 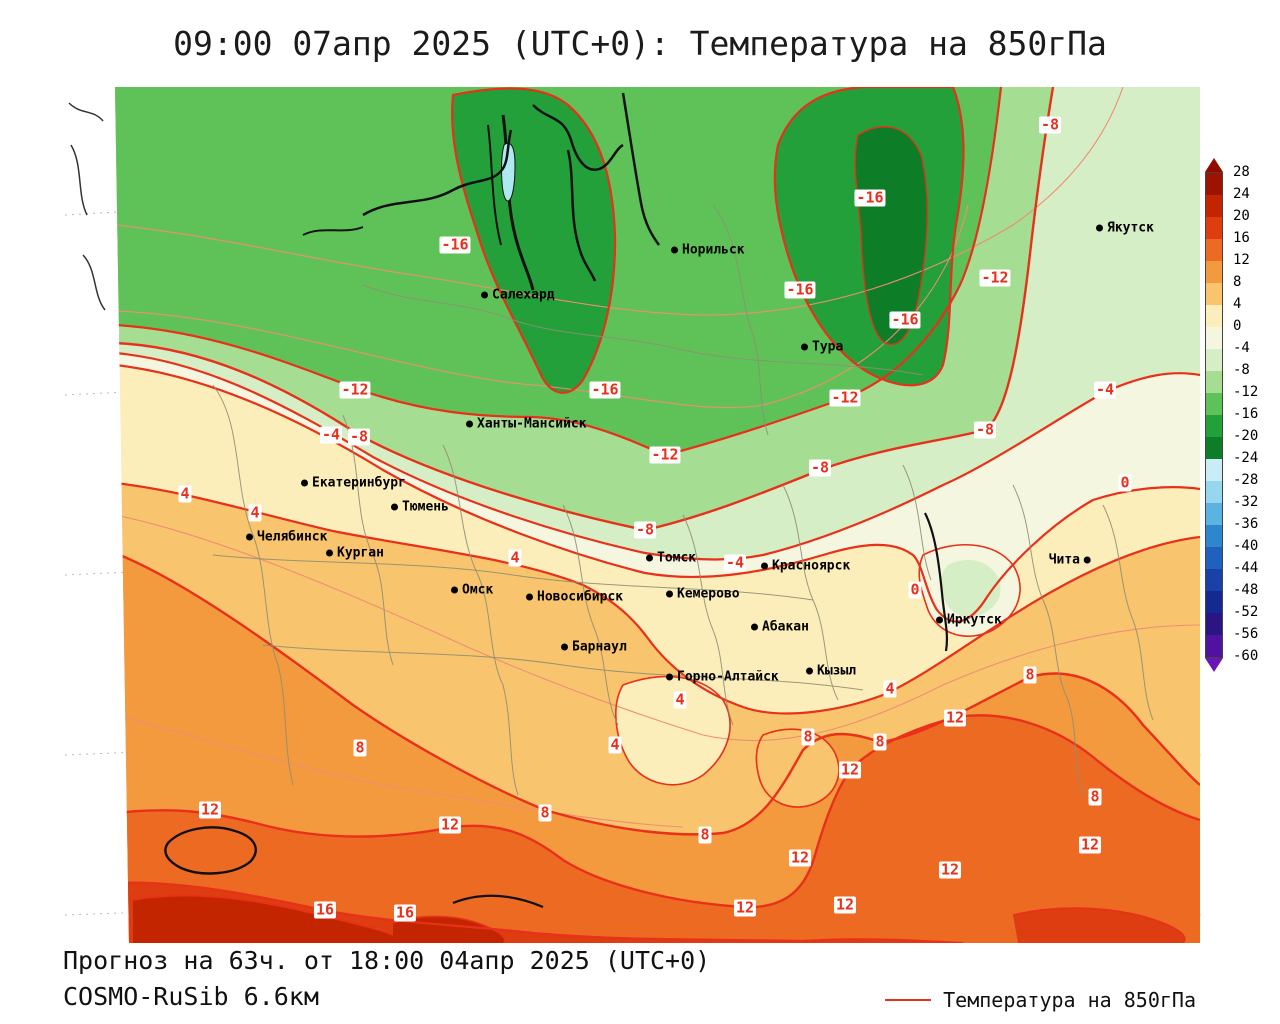 What do you see at coordinates (811, 566) in the screenshot?
I see `city-label: Красноярск` at bounding box center [811, 566].